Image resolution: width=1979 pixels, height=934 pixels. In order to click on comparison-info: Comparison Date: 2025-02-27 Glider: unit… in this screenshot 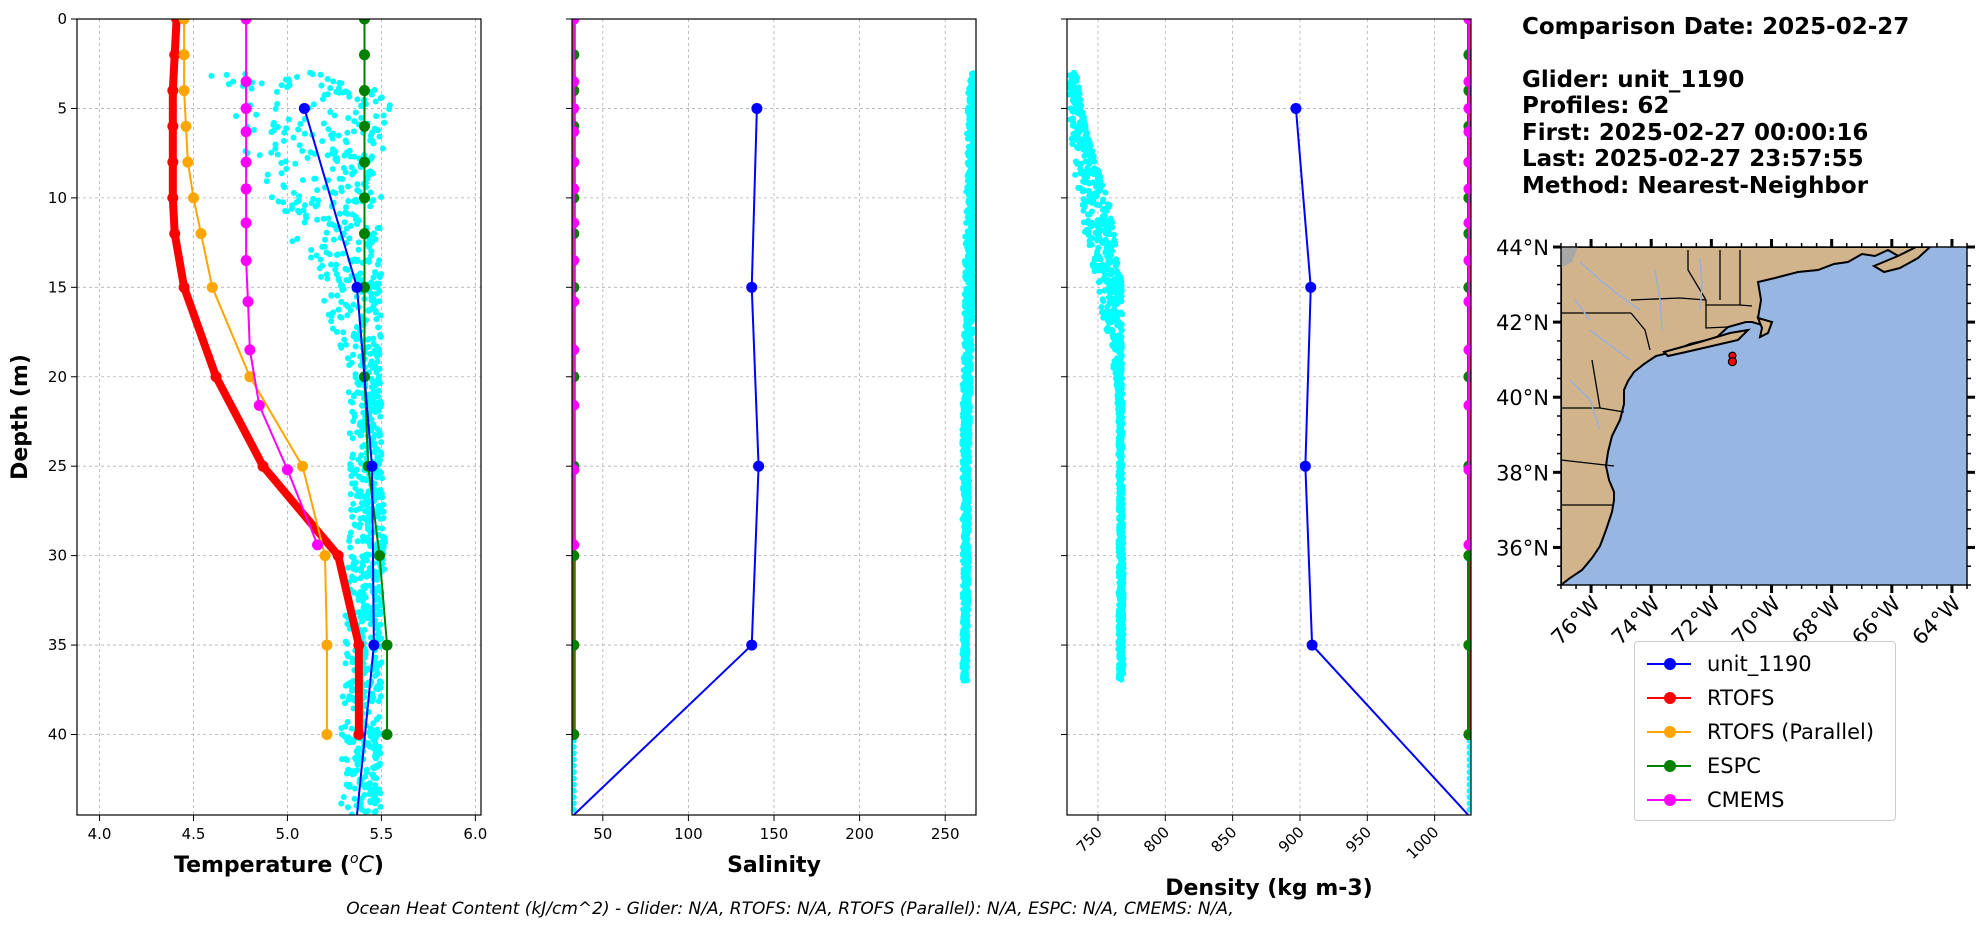, I will do `click(1715, 106)`.